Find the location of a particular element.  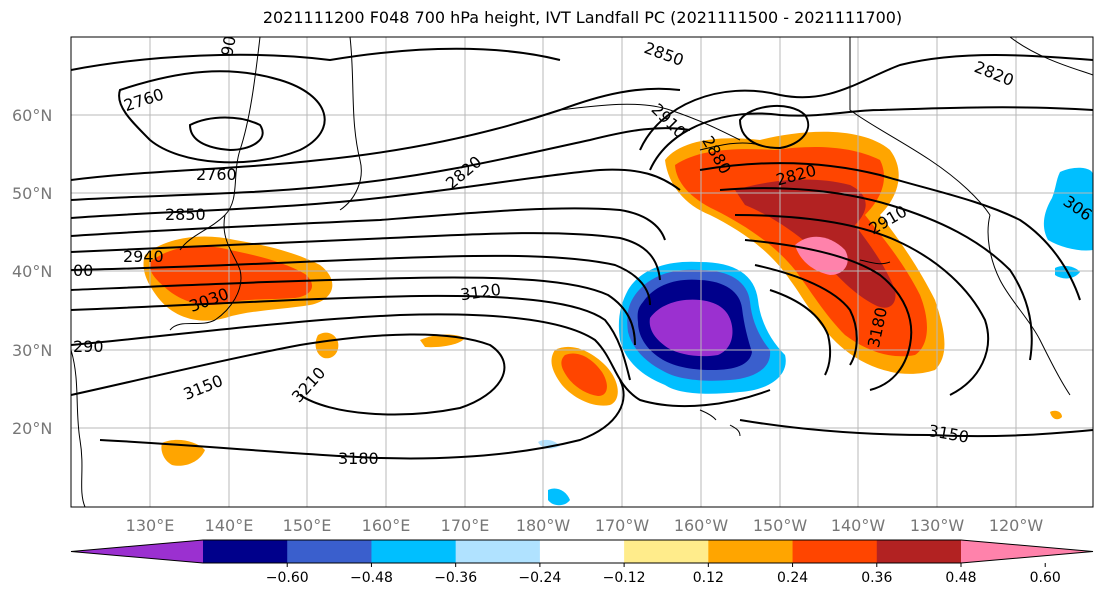

contour-label: 2940 is located at coordinates (143, 256).